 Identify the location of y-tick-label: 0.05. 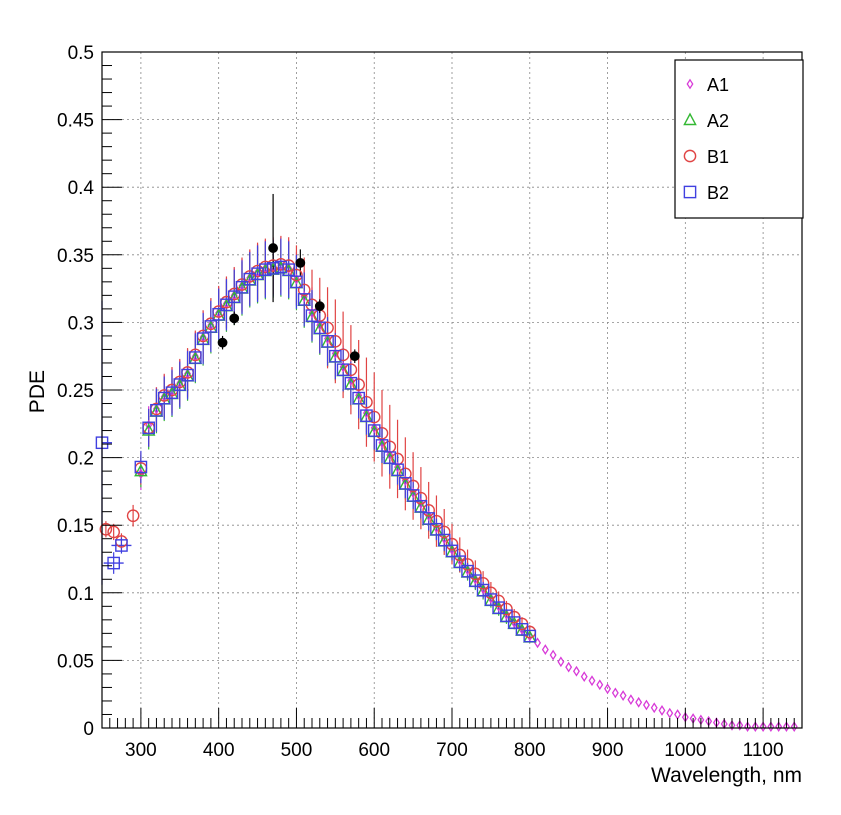
(75, 661).